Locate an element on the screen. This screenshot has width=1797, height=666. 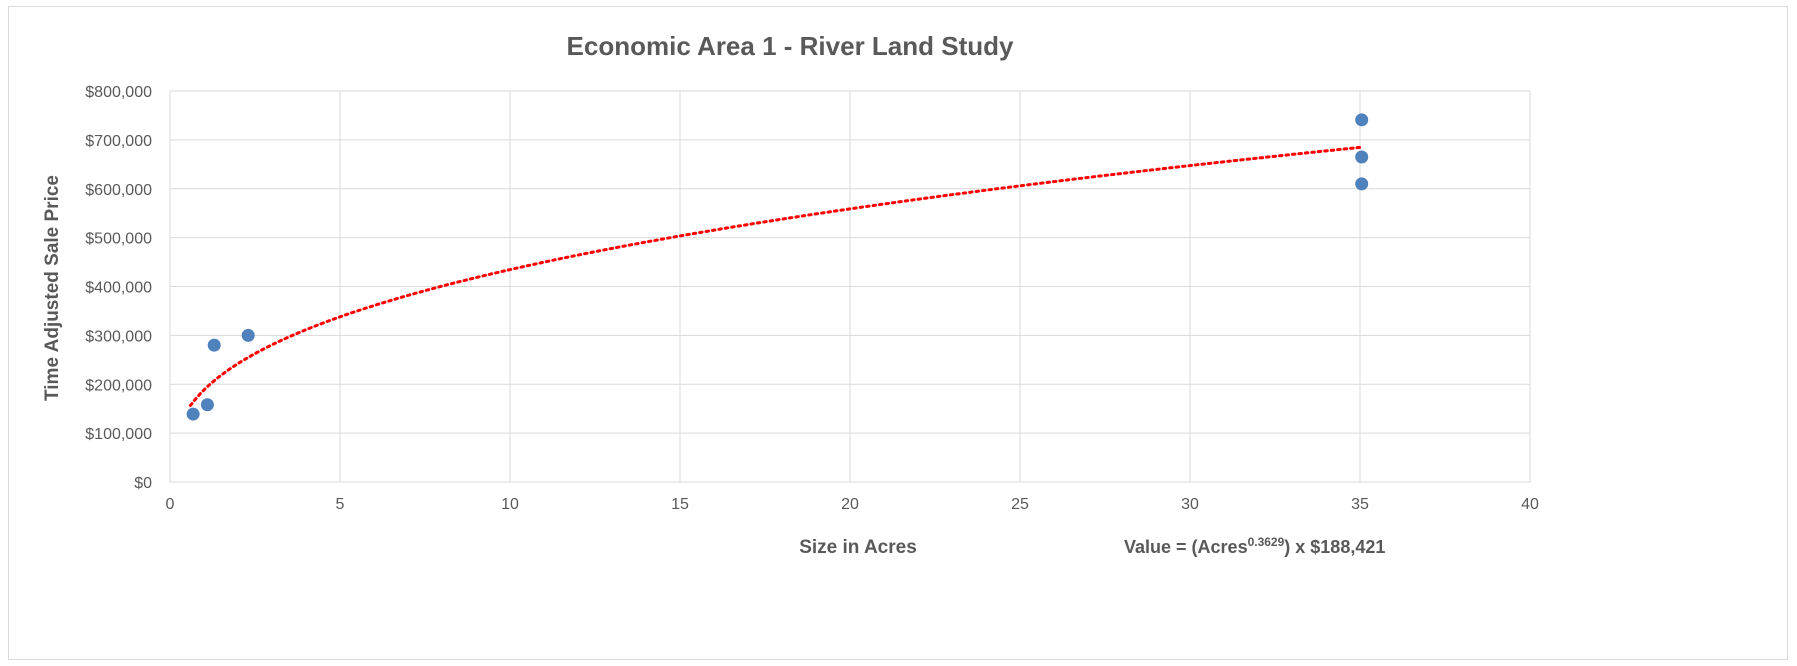
y-axis-label: Time Adjusted Sale Price is located at coordinates (52, 288).